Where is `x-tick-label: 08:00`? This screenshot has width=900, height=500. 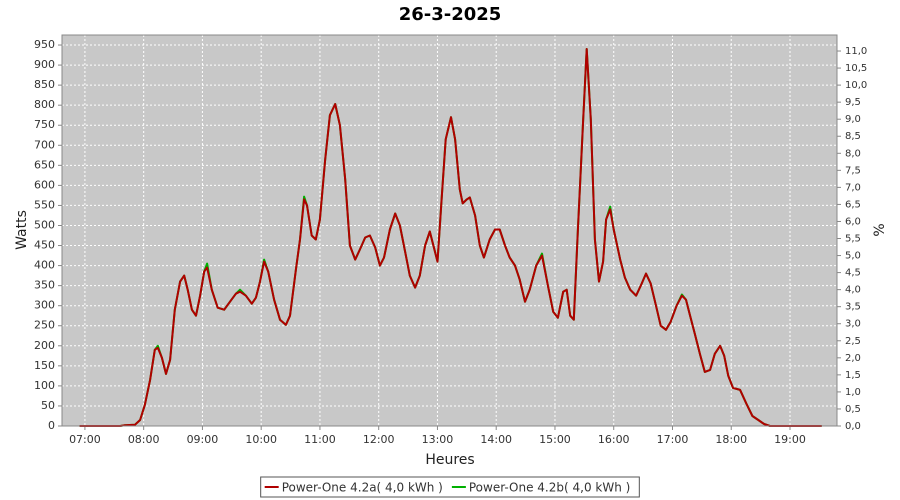 x-tick-label: 08:00 is located at coordinates (144, 439).